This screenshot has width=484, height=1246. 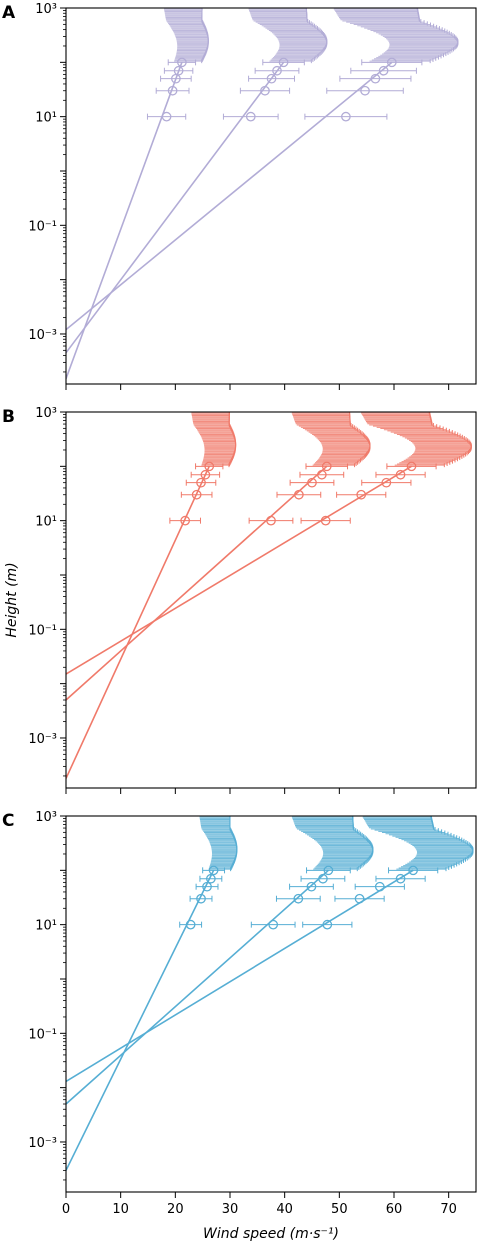 I want to click on y-axis-title: Height (m), so click(x=12, y=599).